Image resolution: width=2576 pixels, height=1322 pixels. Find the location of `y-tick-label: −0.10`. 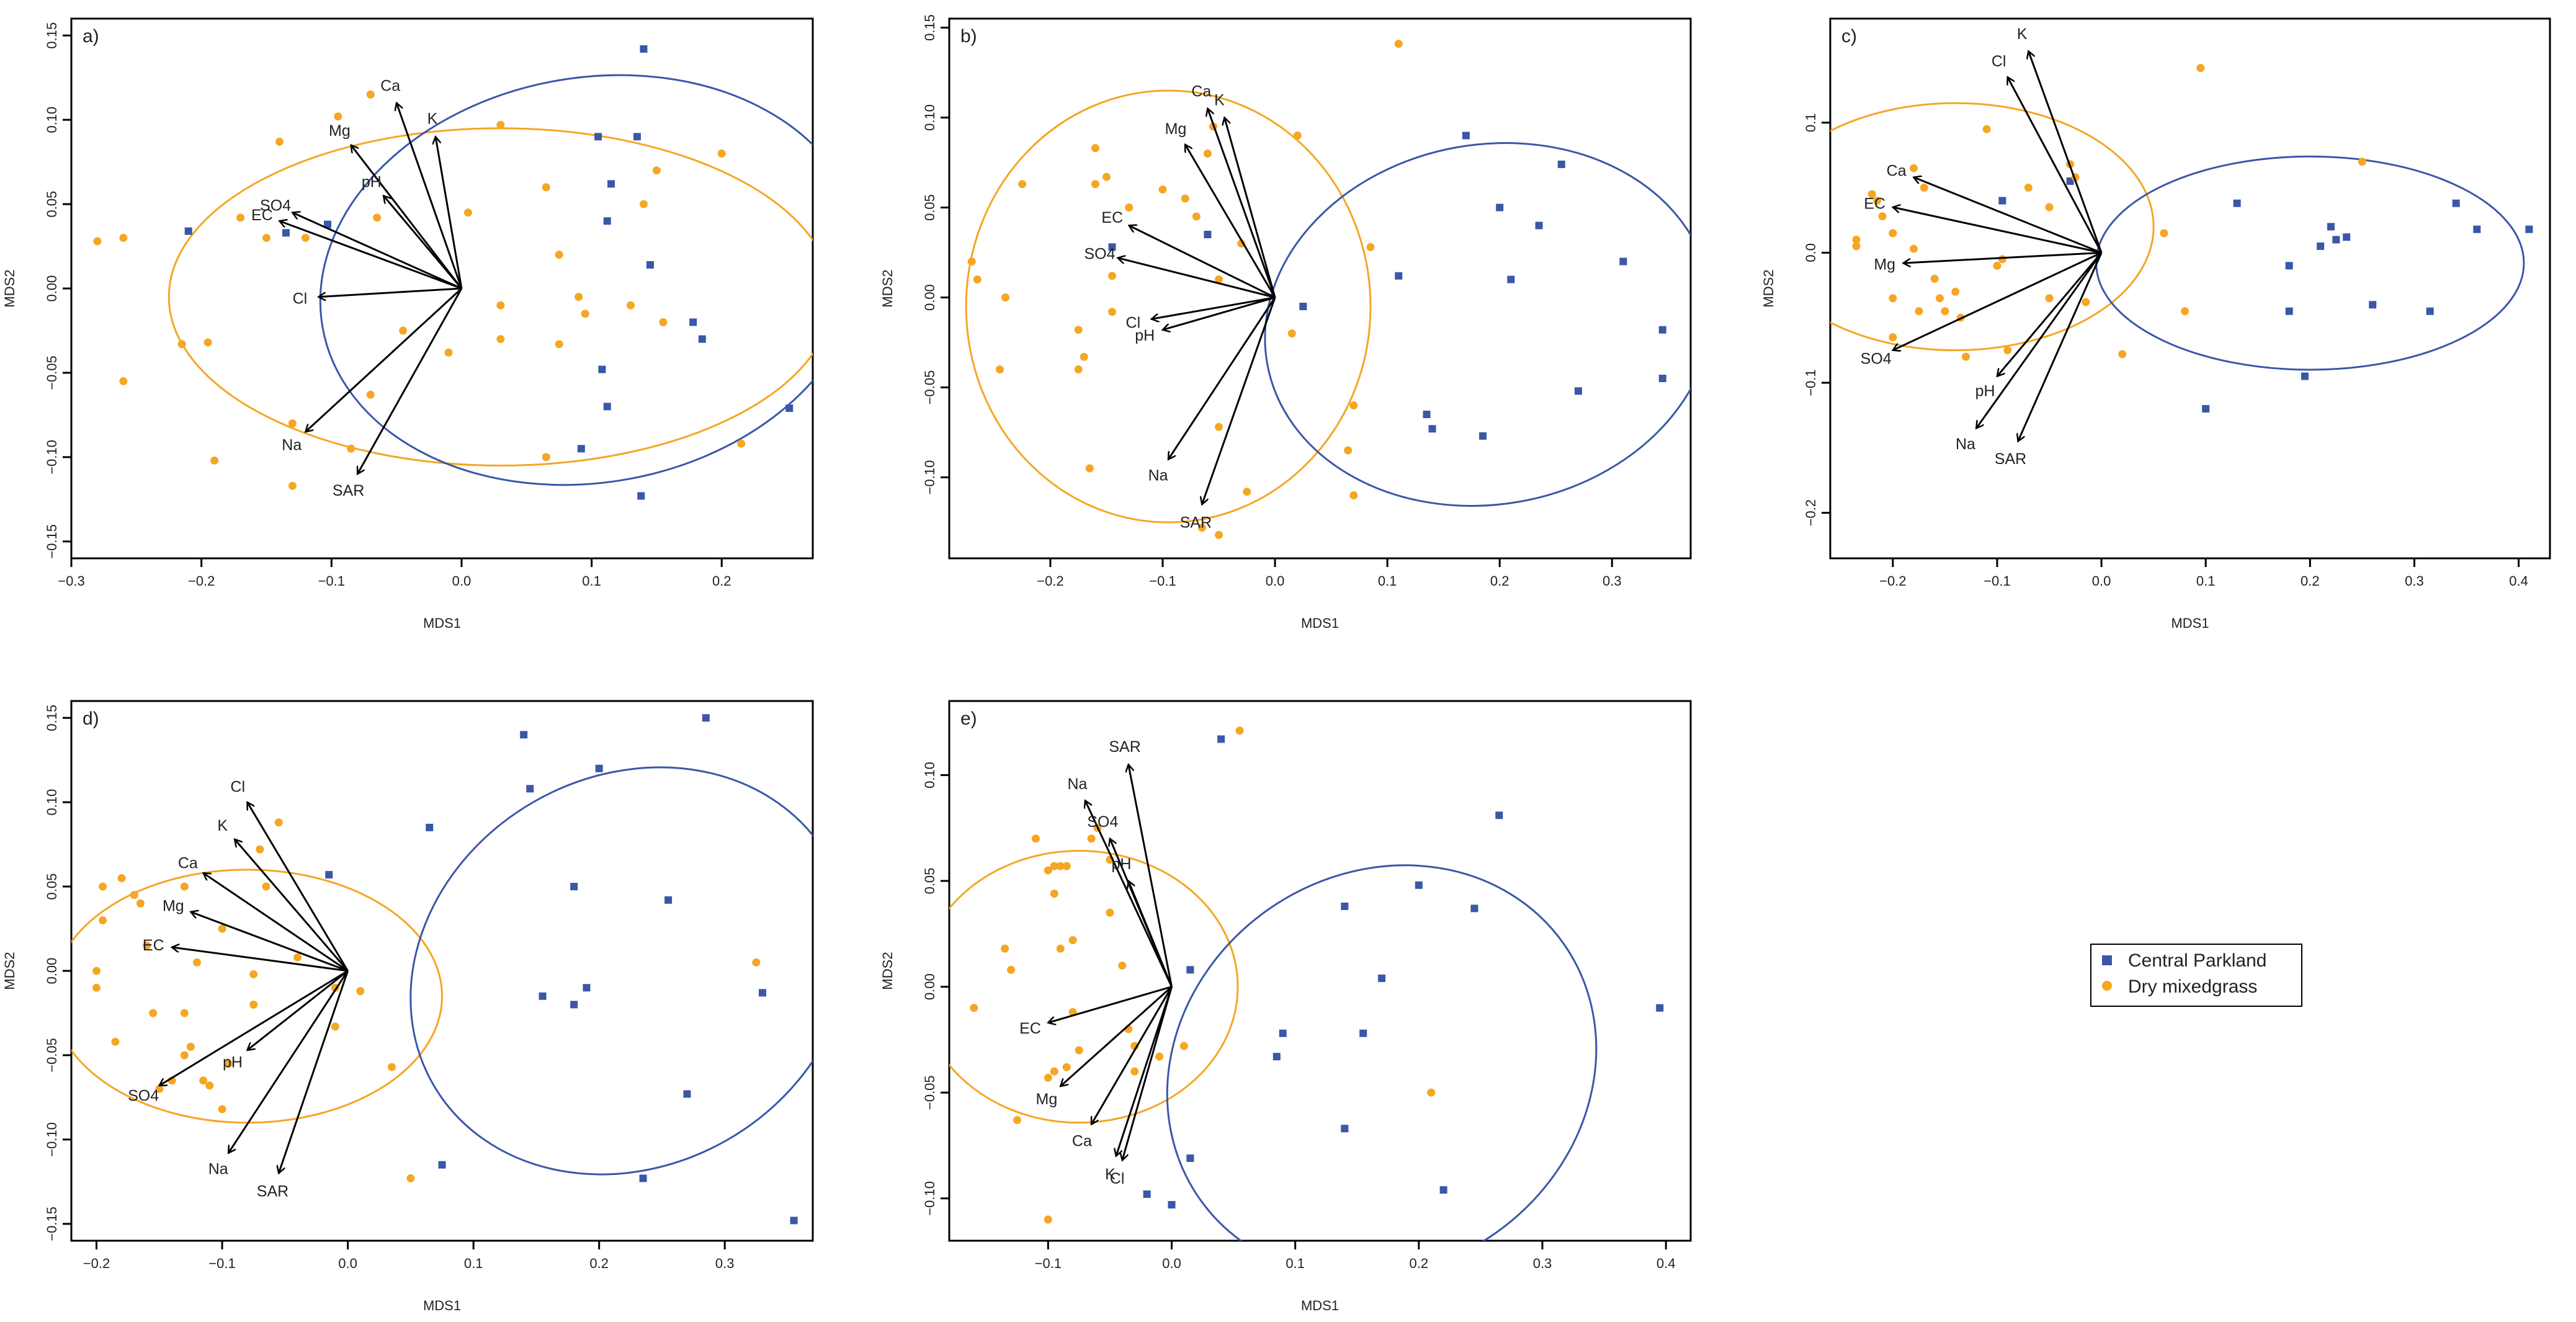

y-tick-label: −0.10 is located at coordinates (929, 477).